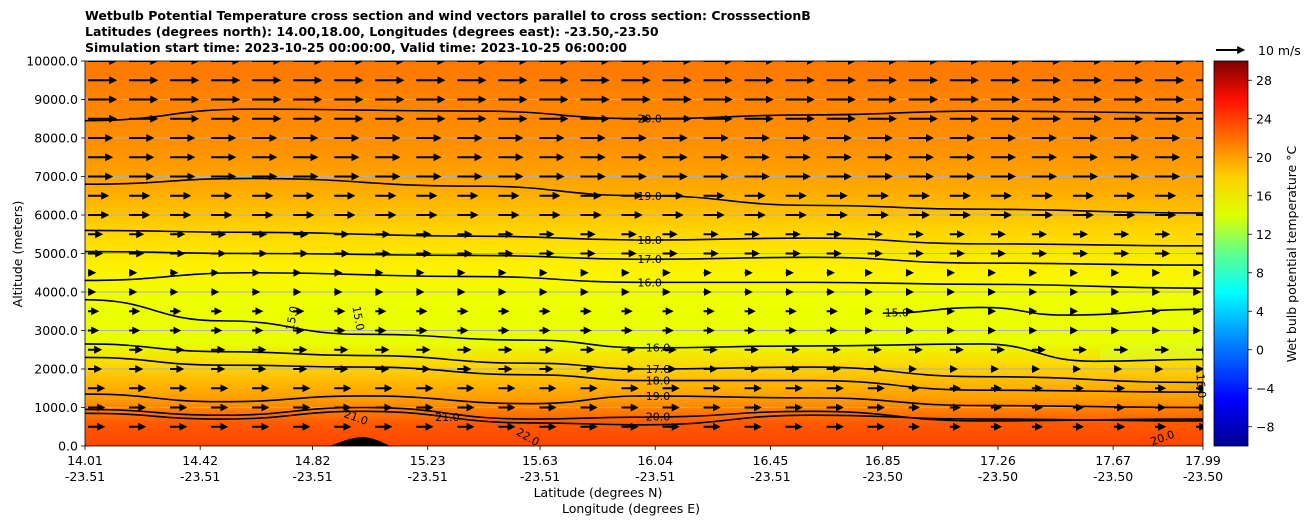 The height and width of the screenshot is (526, 1311). I want to click on x-tick-label-lat: 16.04, so click(655, 460).